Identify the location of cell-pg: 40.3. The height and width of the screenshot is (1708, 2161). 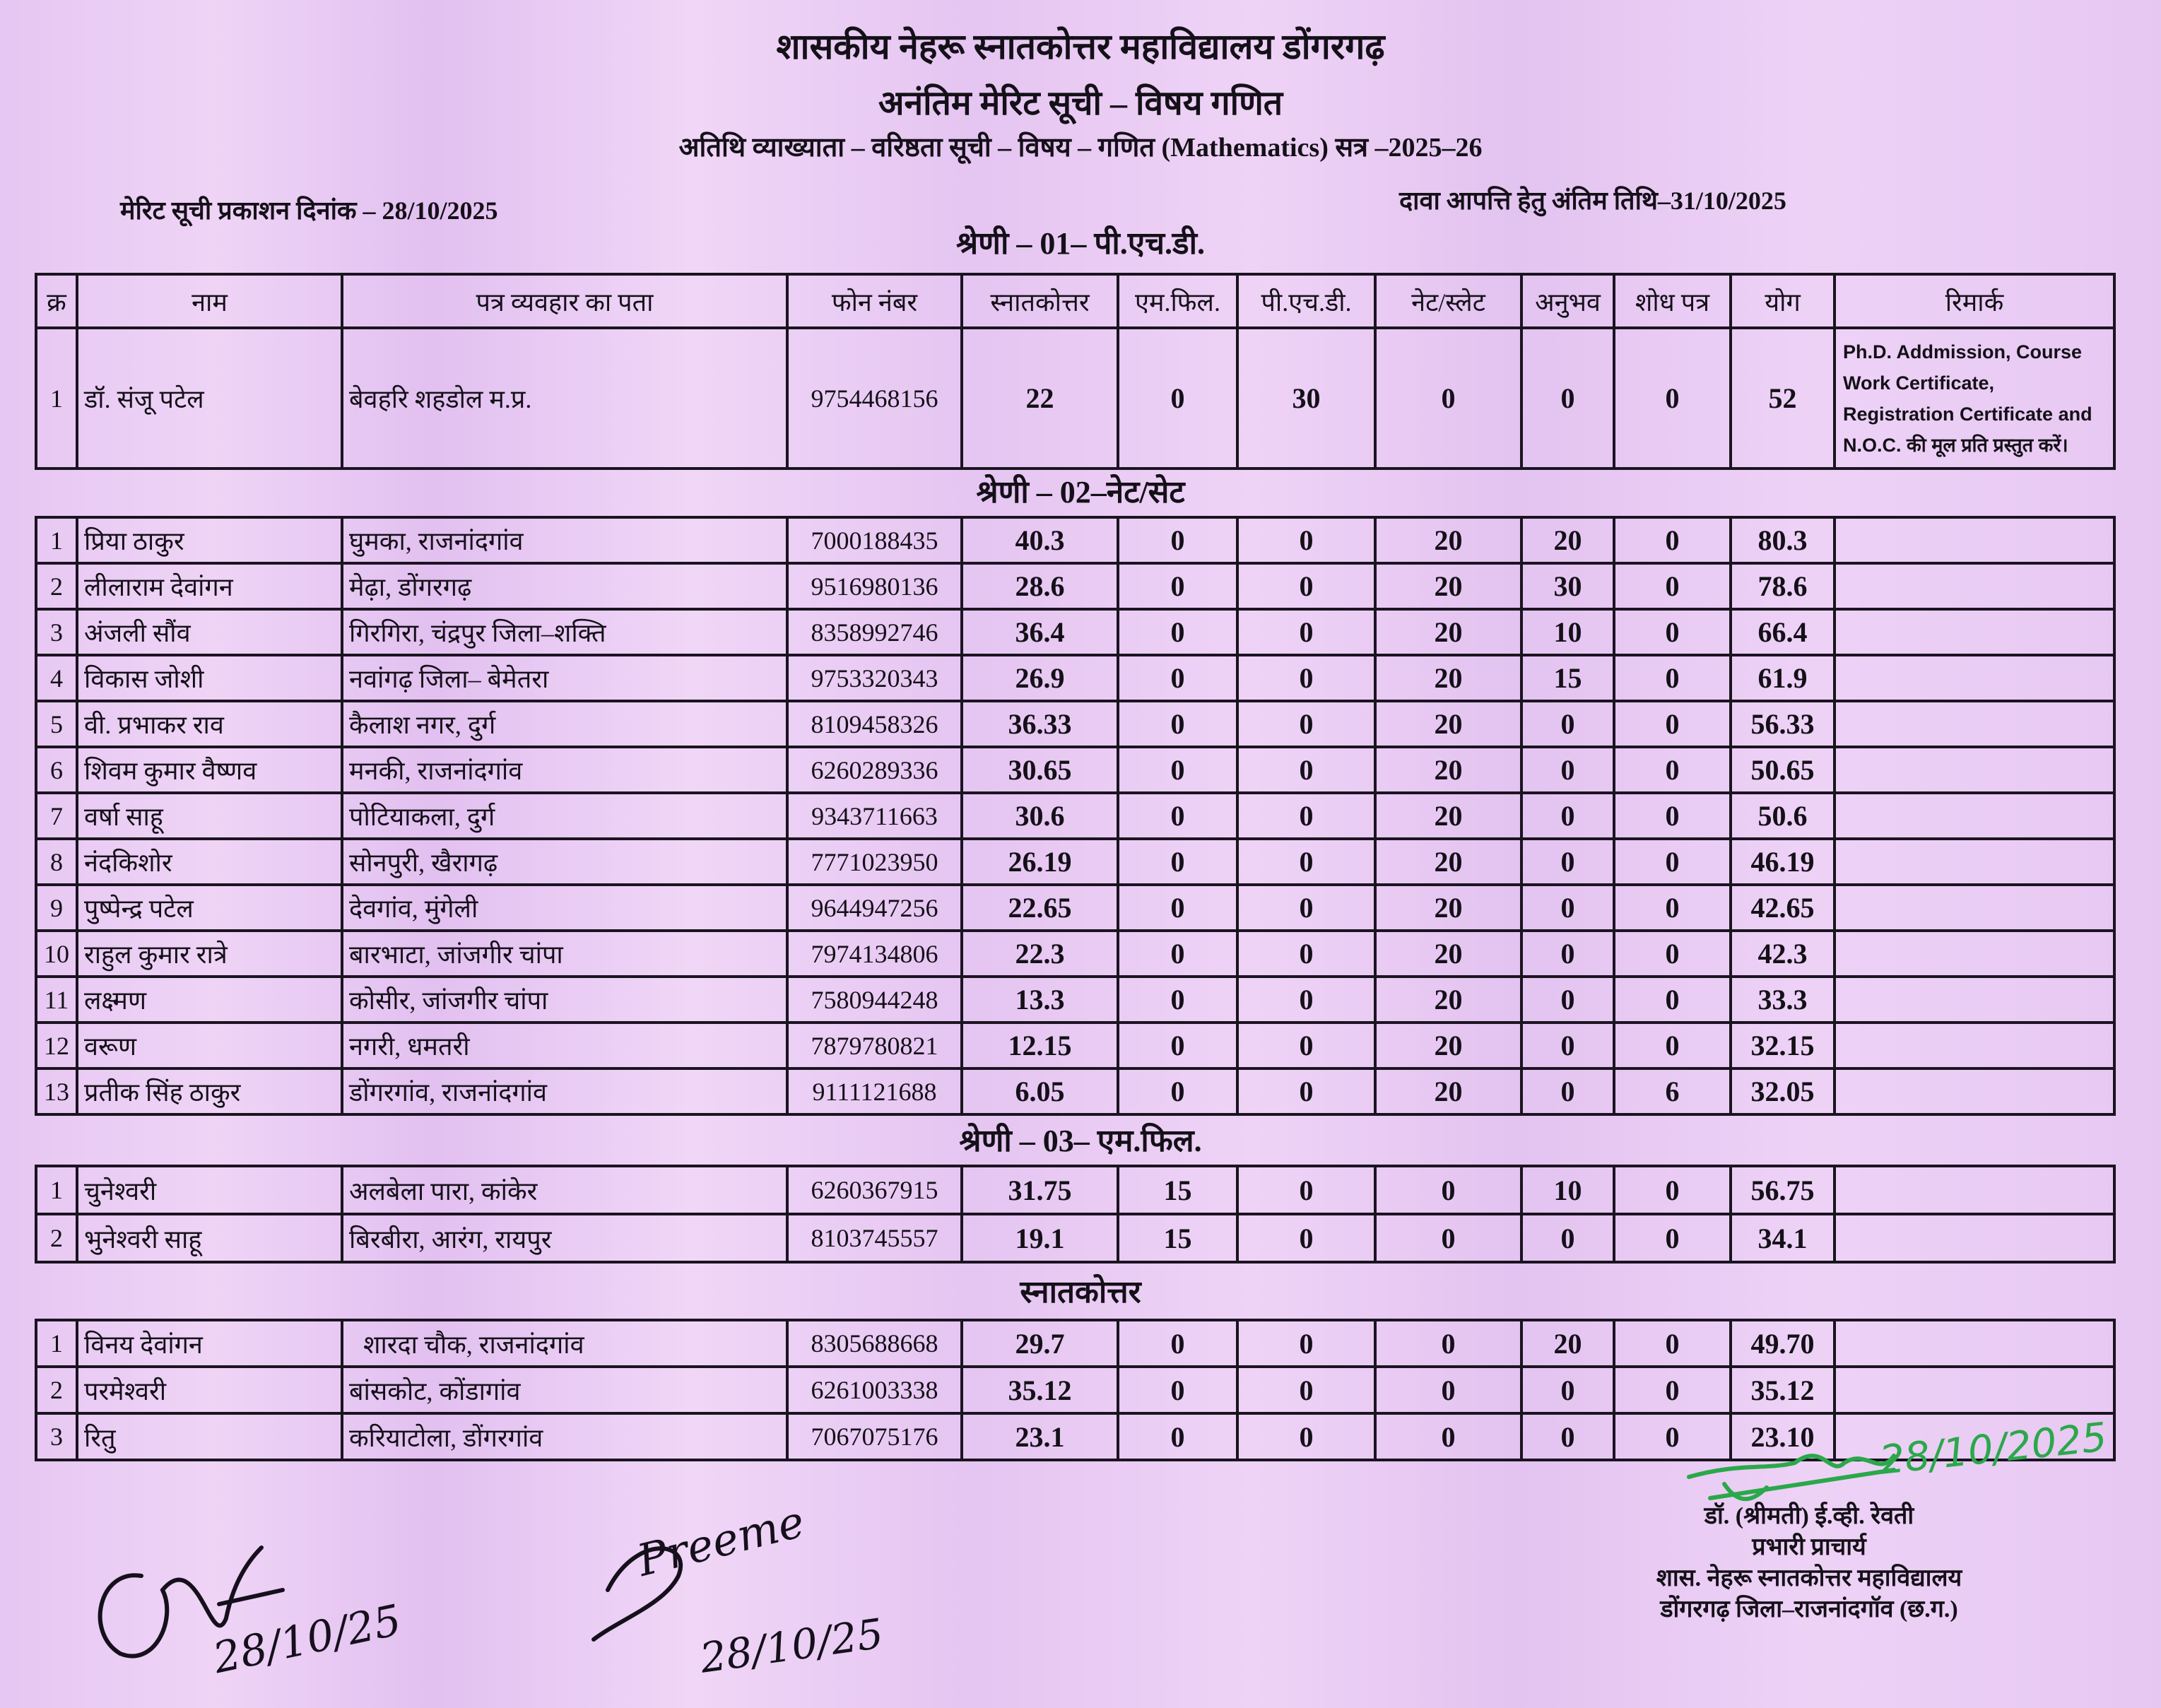
(1039, 541).